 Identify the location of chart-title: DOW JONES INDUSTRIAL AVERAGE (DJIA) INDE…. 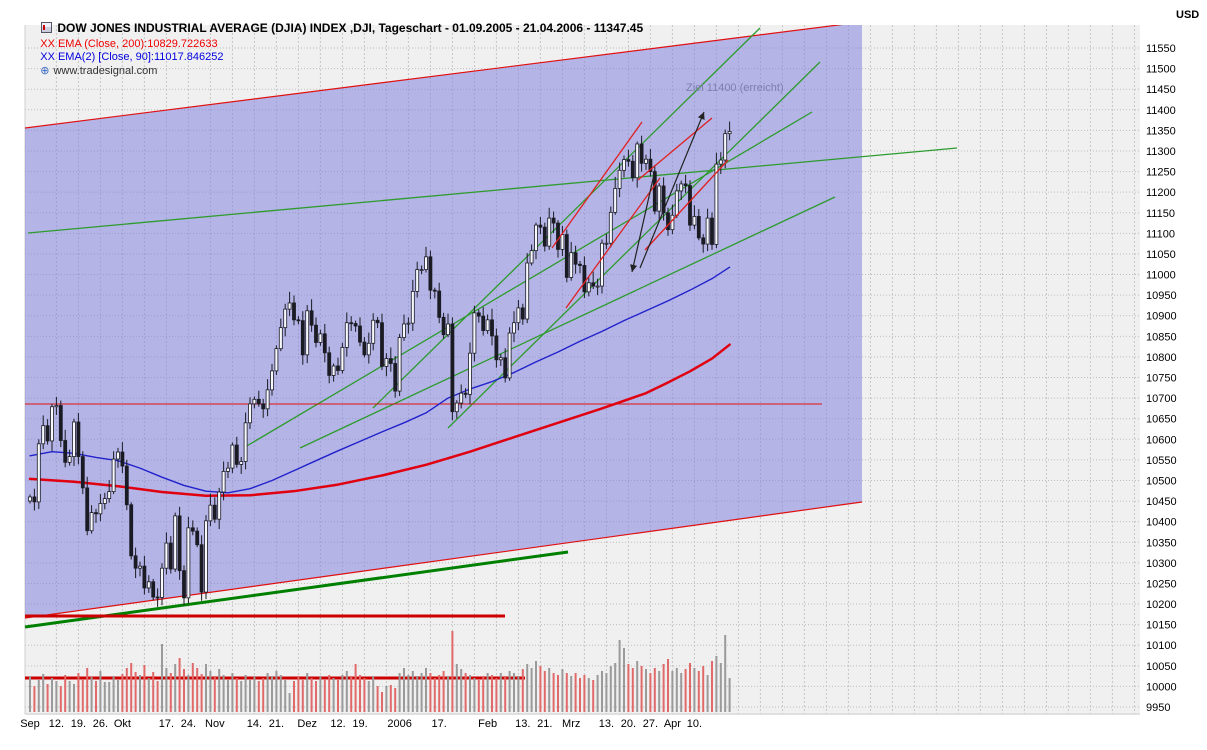
(350, 28).